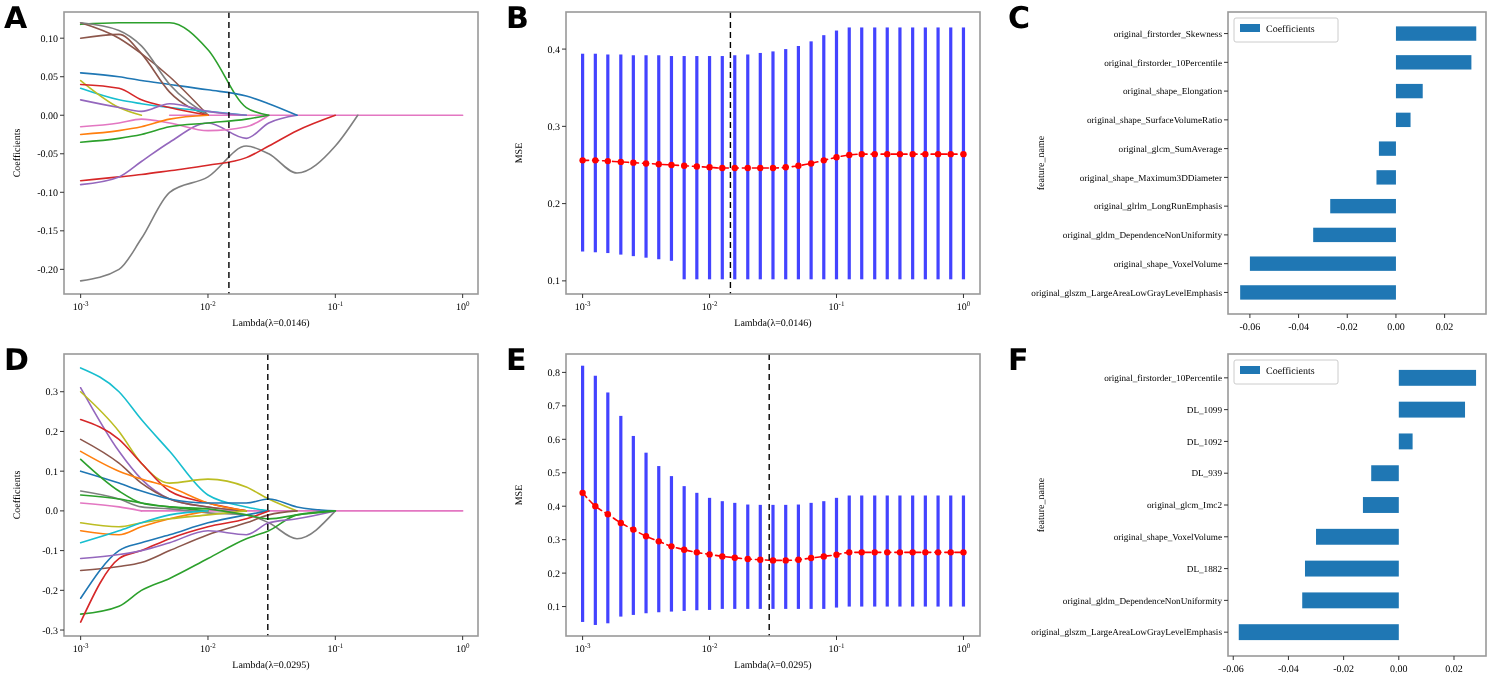 The width and height of the screenshot is (1506, 684). Describe the element at coordinates (1019, 18) in the screenshot. I see `chart-title: C` at that location.